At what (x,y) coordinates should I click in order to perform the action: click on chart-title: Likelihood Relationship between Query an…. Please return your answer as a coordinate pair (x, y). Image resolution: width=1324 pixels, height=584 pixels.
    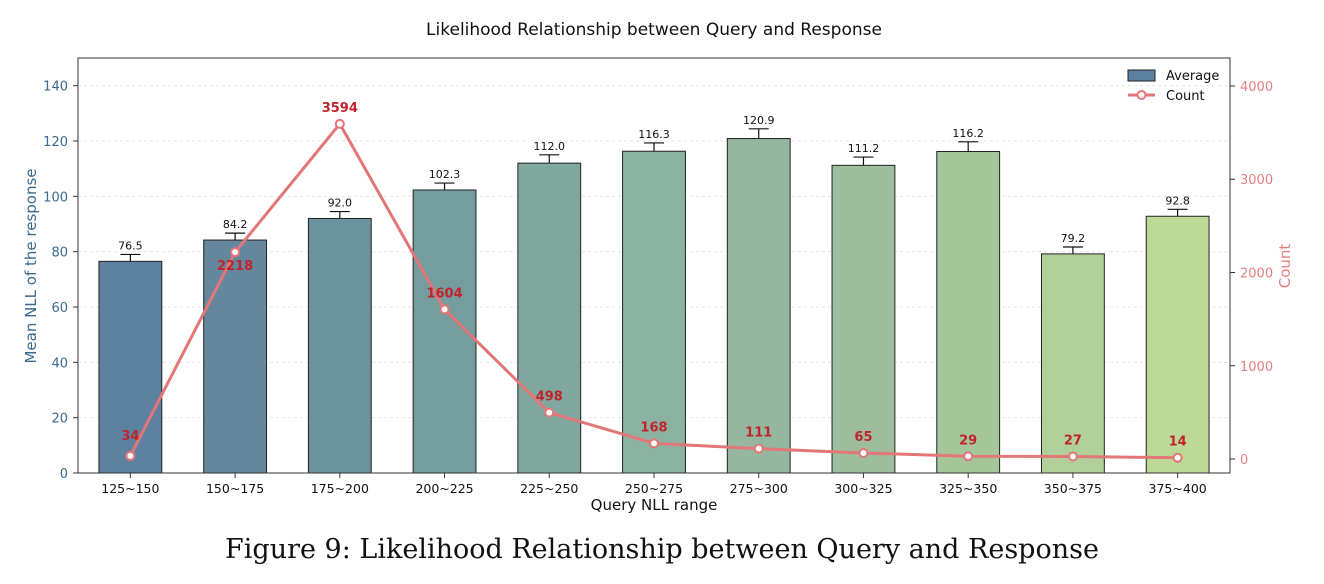
    Looking at the image, I should click on (654, 30).